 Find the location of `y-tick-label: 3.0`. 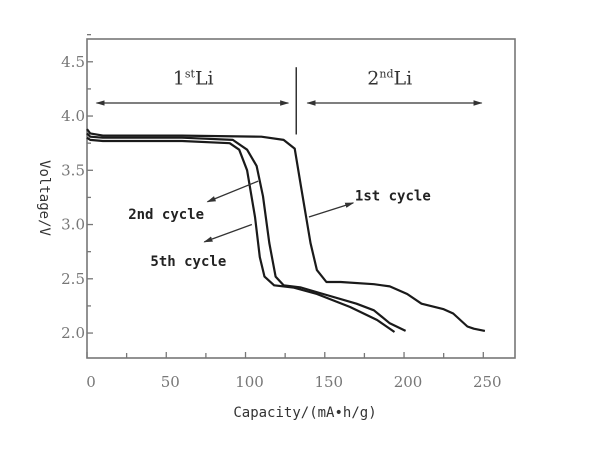

y-tick-label: 3.0 is located at coordinates (73, 225).